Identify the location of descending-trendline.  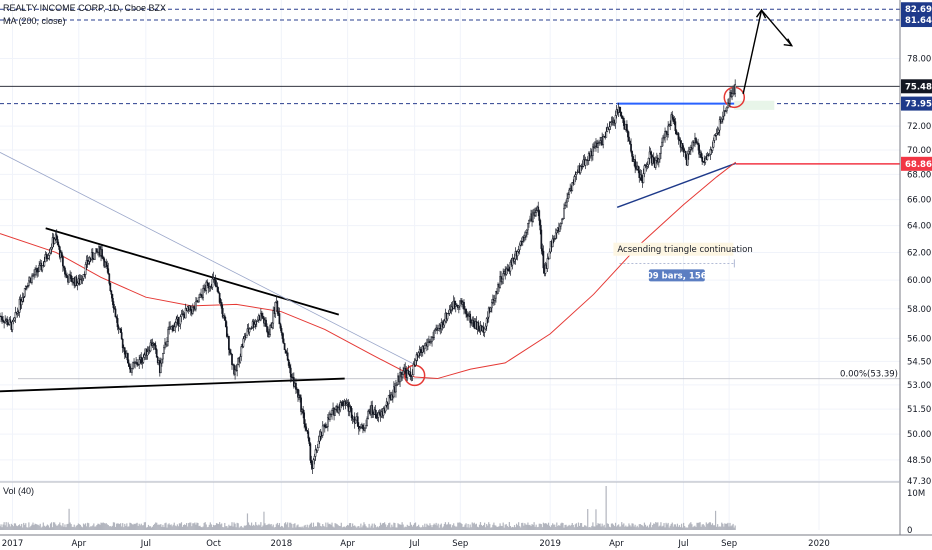
(192, 271).